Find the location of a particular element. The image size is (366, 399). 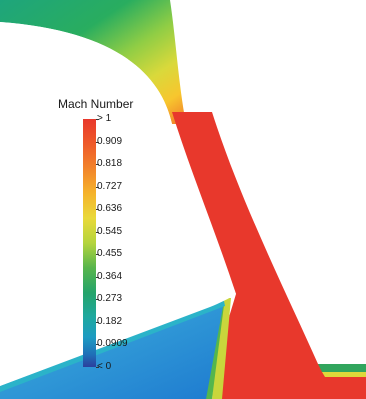

legend-label: 0.545 is located at coordinates (110, 231).